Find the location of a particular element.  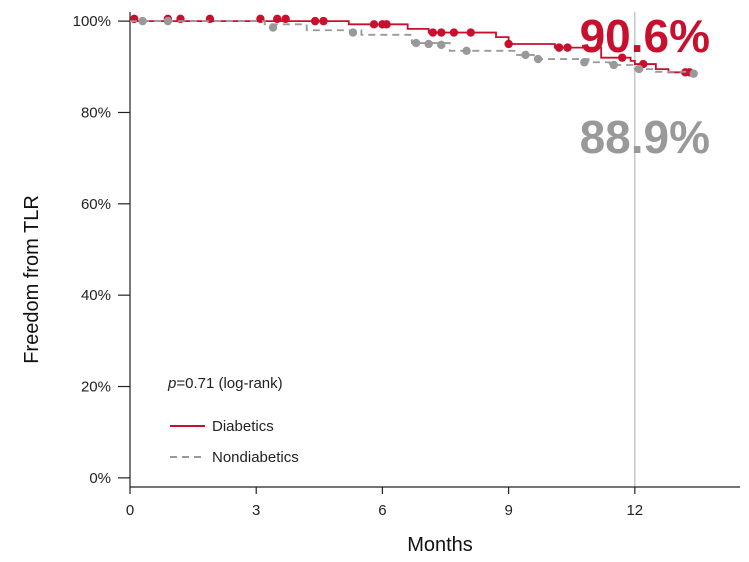

x-tick-label-0: 0 is located at coordinates (130, 510).